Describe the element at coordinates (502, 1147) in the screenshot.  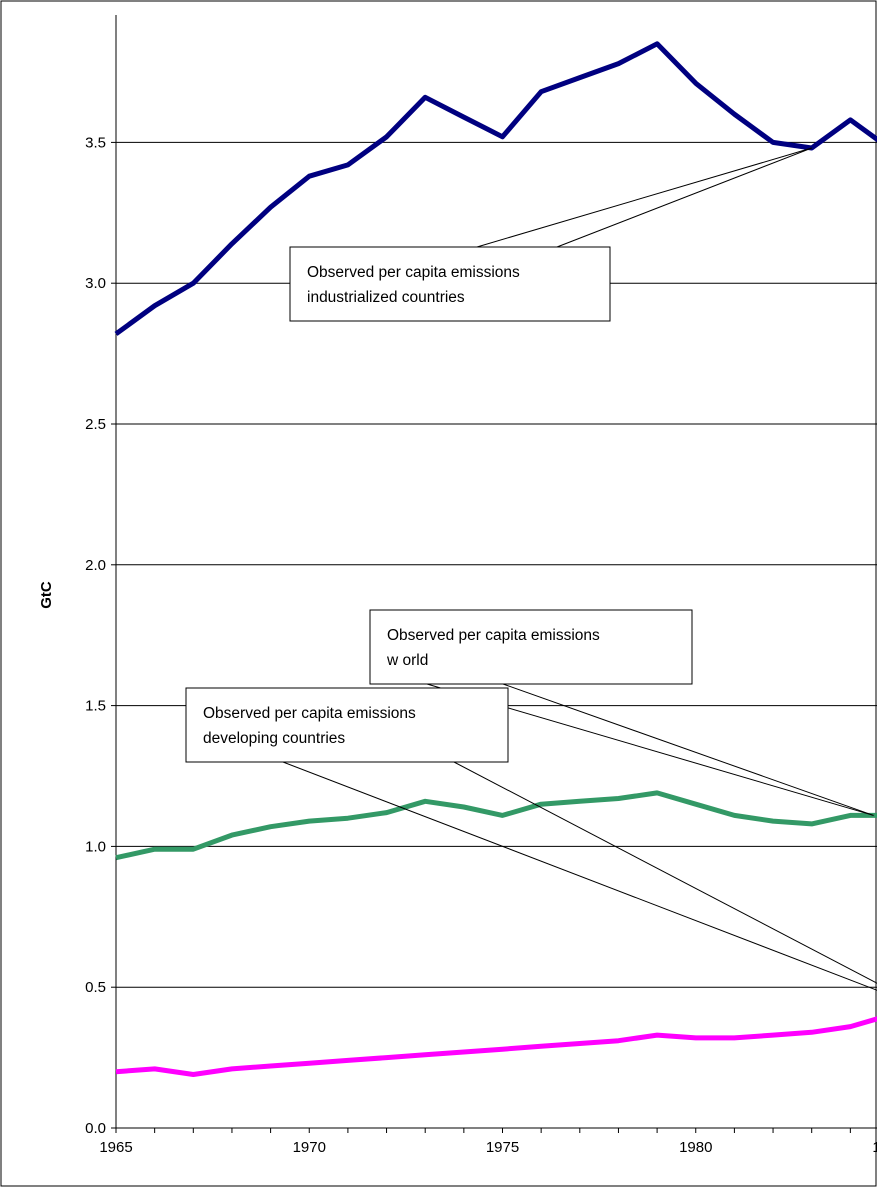
I see `x-tick-label: 1975` at that location.